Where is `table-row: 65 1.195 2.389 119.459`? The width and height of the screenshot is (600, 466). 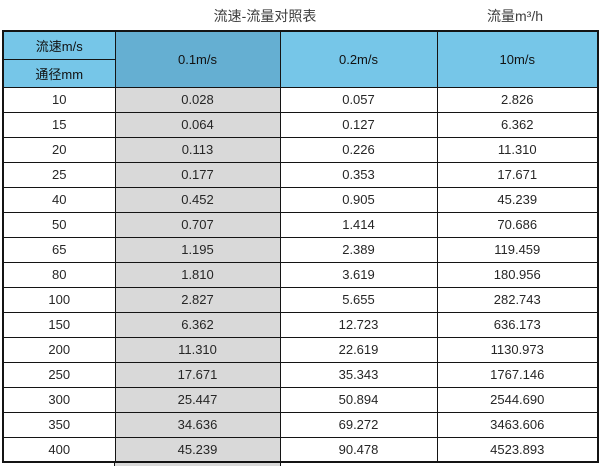
table-row: 65 1.195 2.389 119.459 is located at coordinates (300, 249).